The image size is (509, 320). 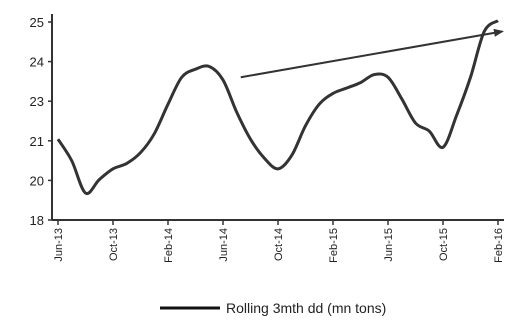 I want to click on x-tick-label: Feb-16, so click(x=499, y=245).